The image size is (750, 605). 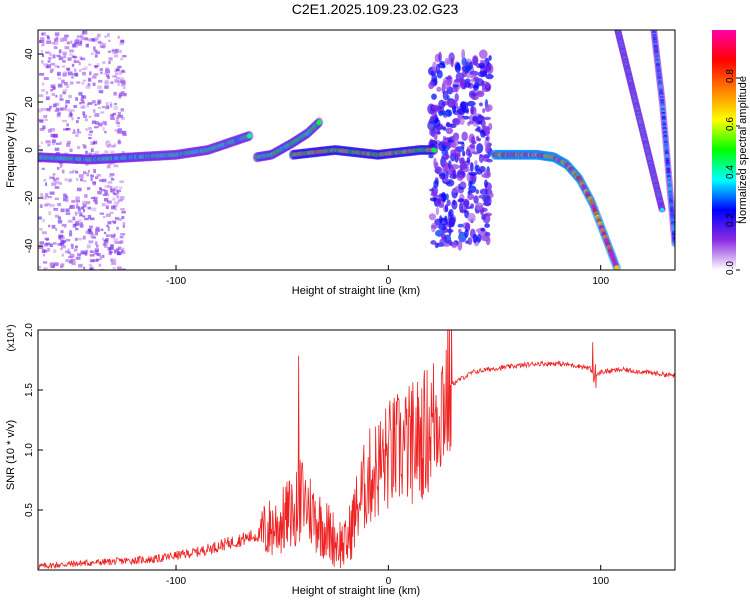 I want to click on figure-title: C2E1.2025.109.23.02.G23, so click(x=375, y=9).